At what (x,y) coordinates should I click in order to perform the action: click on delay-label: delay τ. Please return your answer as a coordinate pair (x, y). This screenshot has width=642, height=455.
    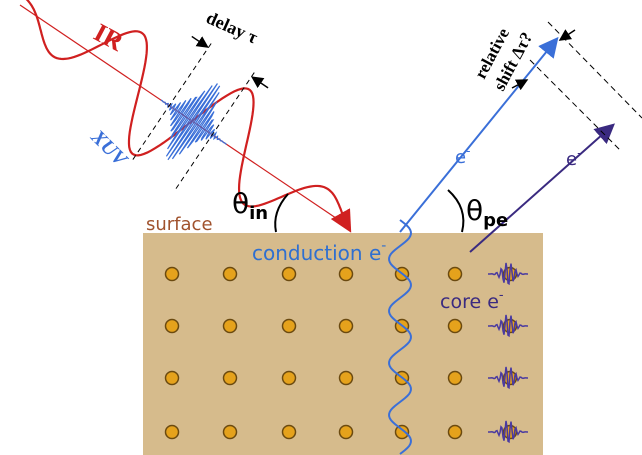
    Looking at the image, I should click on (232, 27).